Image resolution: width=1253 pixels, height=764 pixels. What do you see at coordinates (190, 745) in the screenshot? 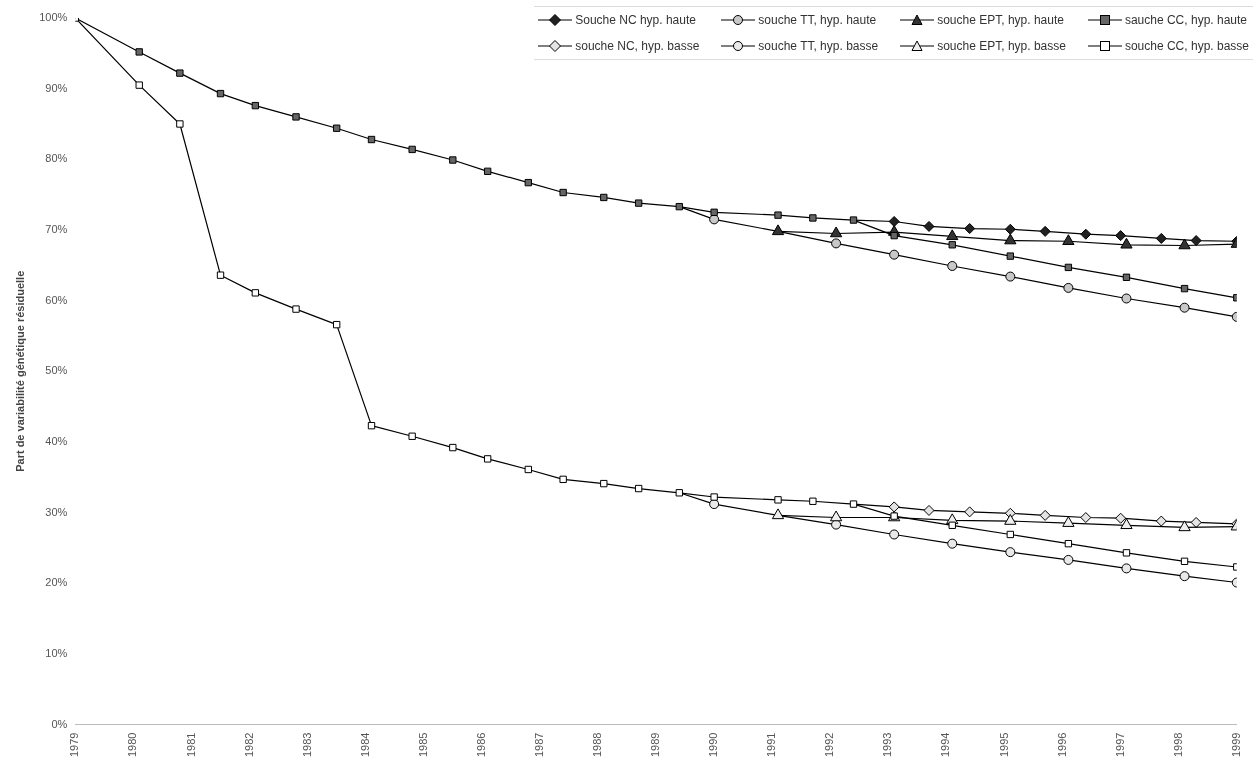
I see `x-tick-label: 1981` at bounding box center [190, 745].